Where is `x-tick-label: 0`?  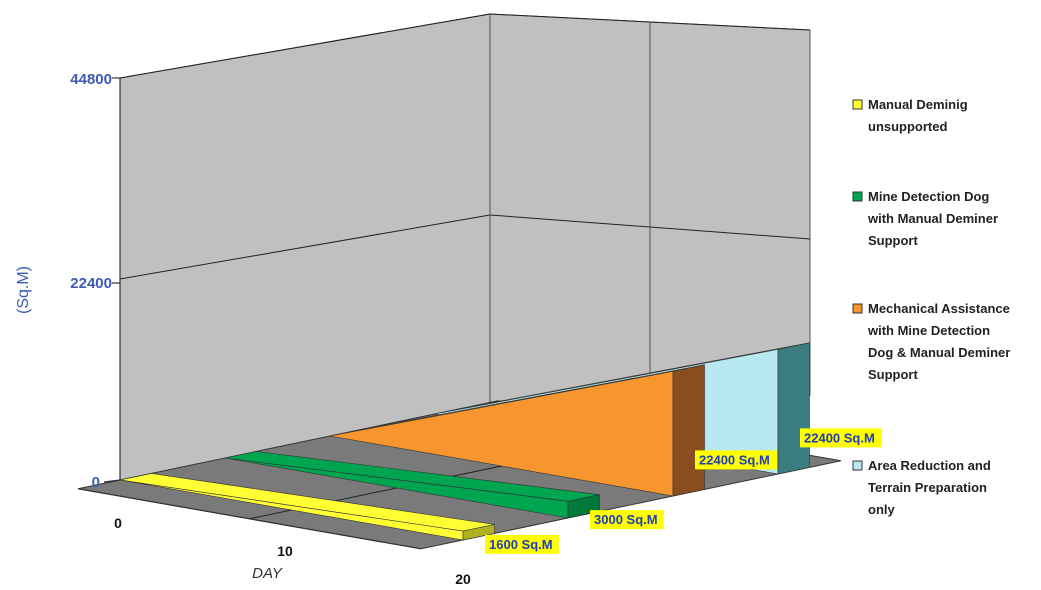
x-tick-label: 0 is located at coordinates (118, 523).